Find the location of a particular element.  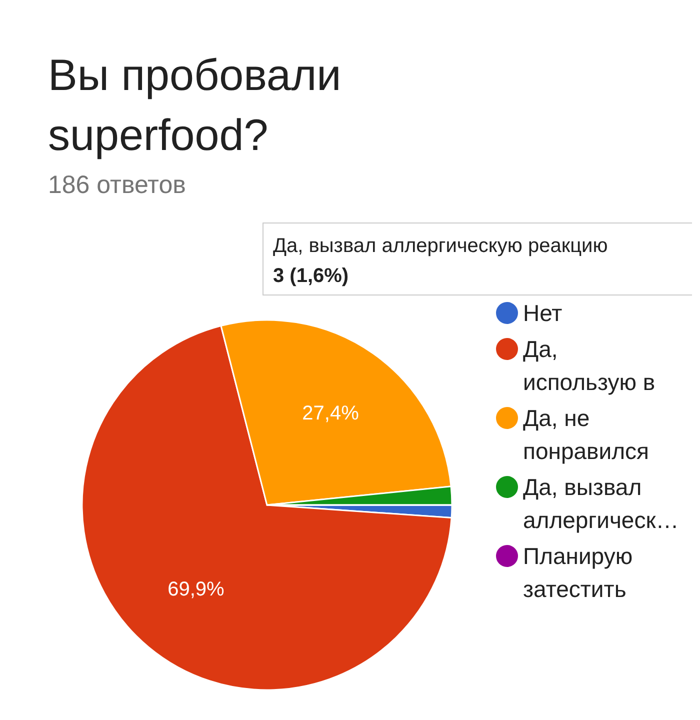

text: Да, вызвал аллергическую реакцию is located at coordinates (440, 246).